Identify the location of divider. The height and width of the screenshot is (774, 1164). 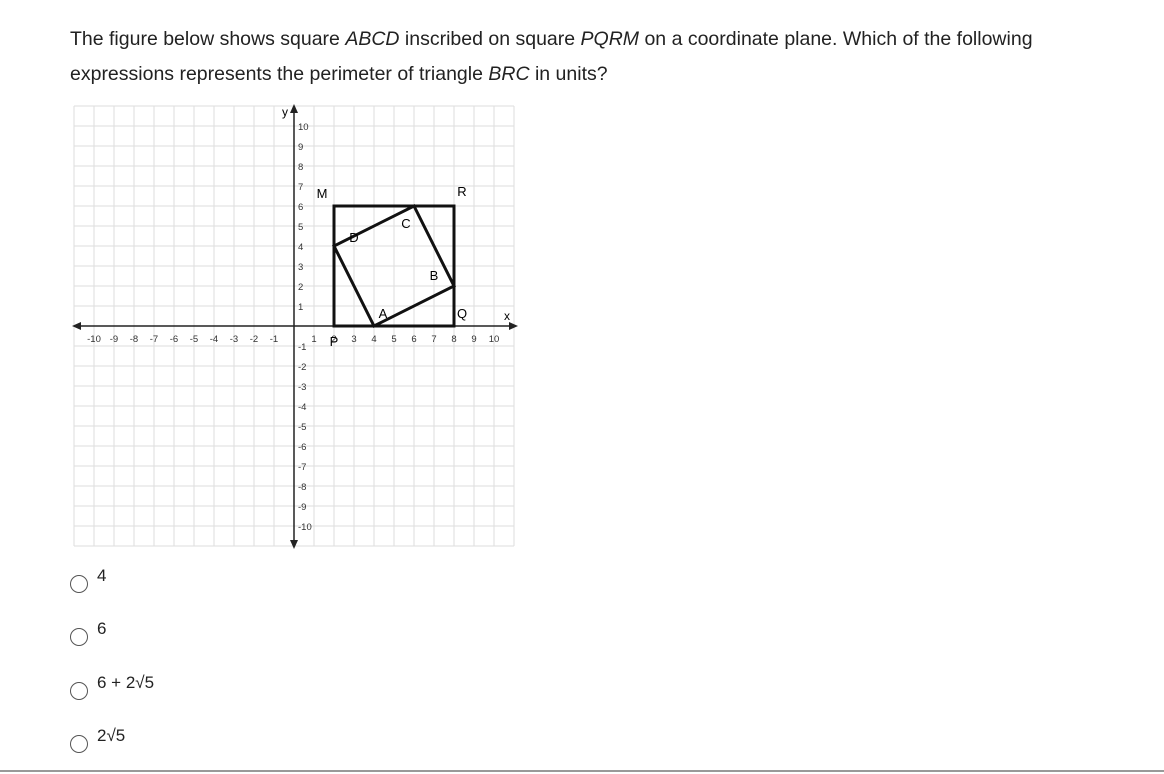
(582, 771).